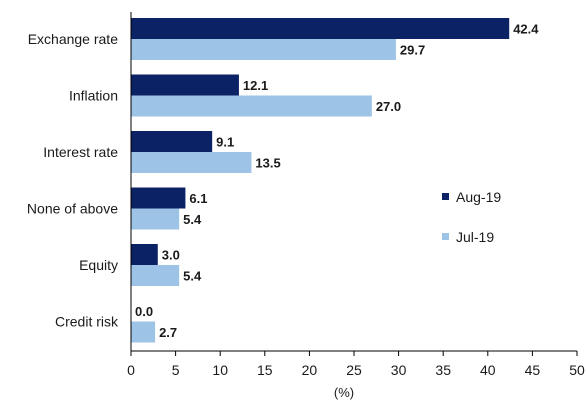 This screenshot has height=400, width=586. I want to click on bar-aug-19-inflation, so click(185, 85).